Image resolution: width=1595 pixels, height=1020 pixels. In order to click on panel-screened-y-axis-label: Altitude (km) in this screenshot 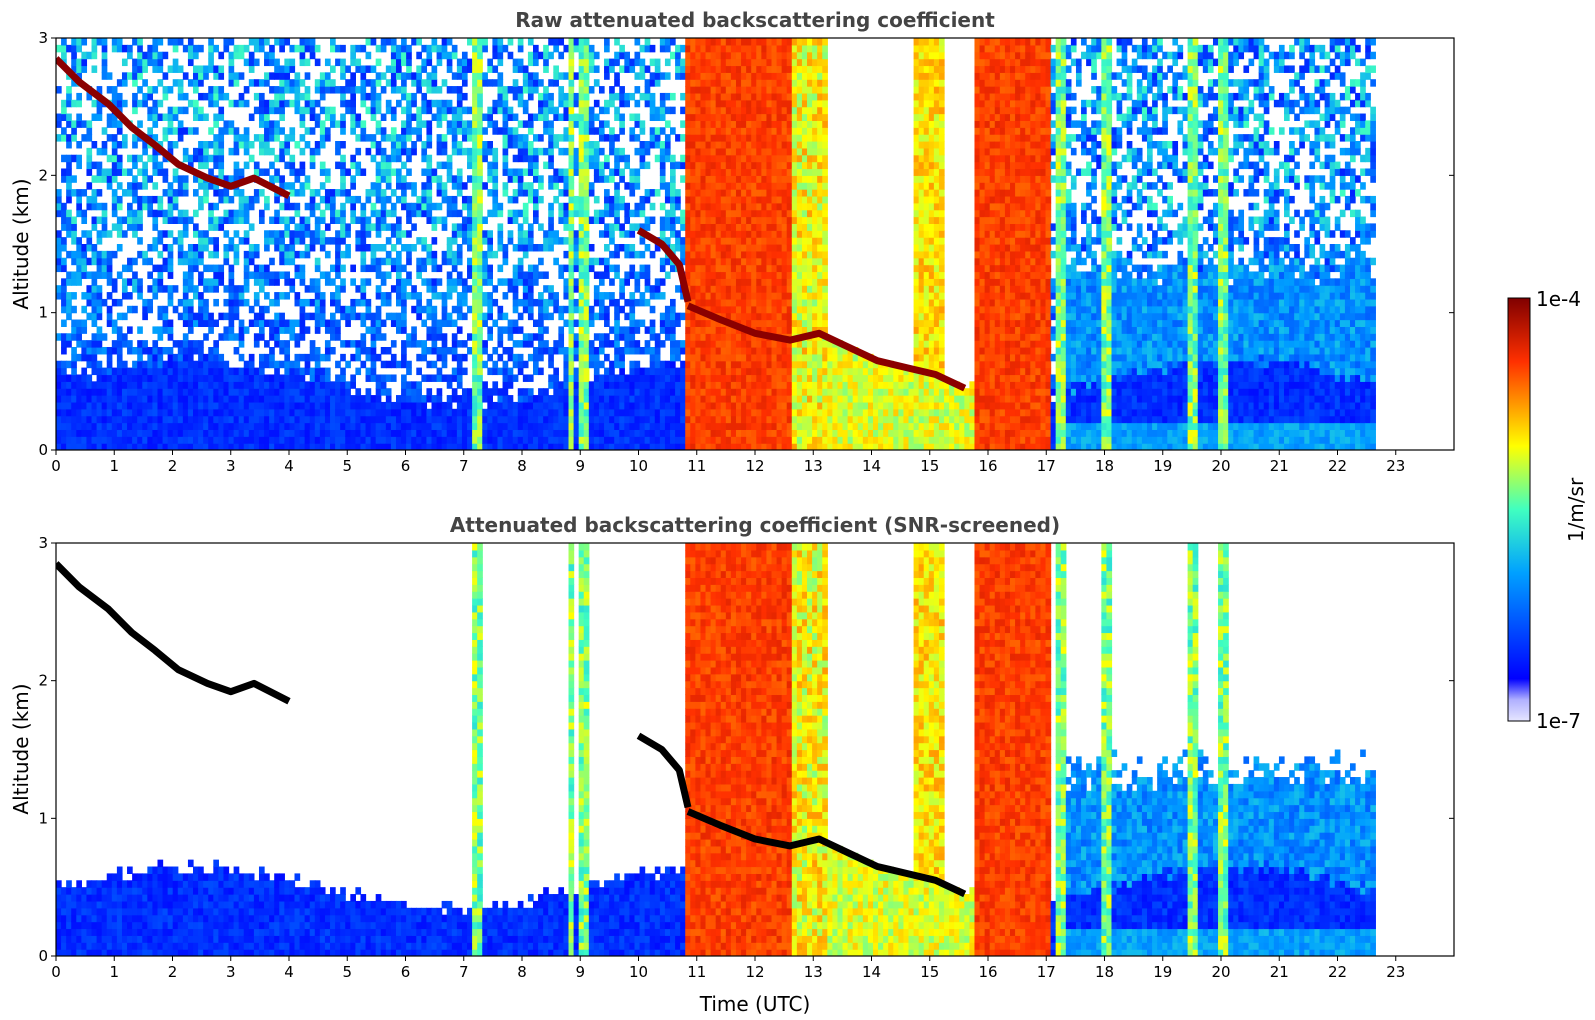, I will do `click(21, 748)`.